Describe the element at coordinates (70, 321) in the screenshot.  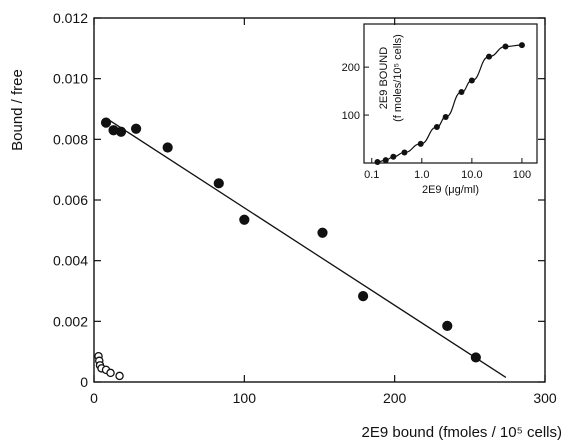
I see `main-y-tick-label: 0.002` at that location.